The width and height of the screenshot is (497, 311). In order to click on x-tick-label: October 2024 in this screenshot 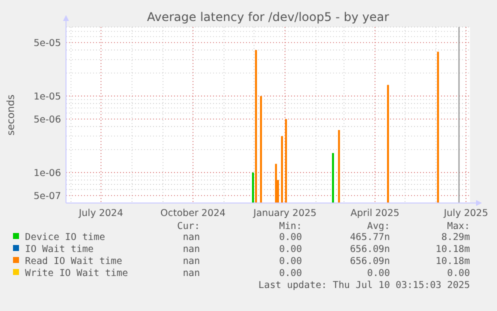, I will do `click(193, 213)`.